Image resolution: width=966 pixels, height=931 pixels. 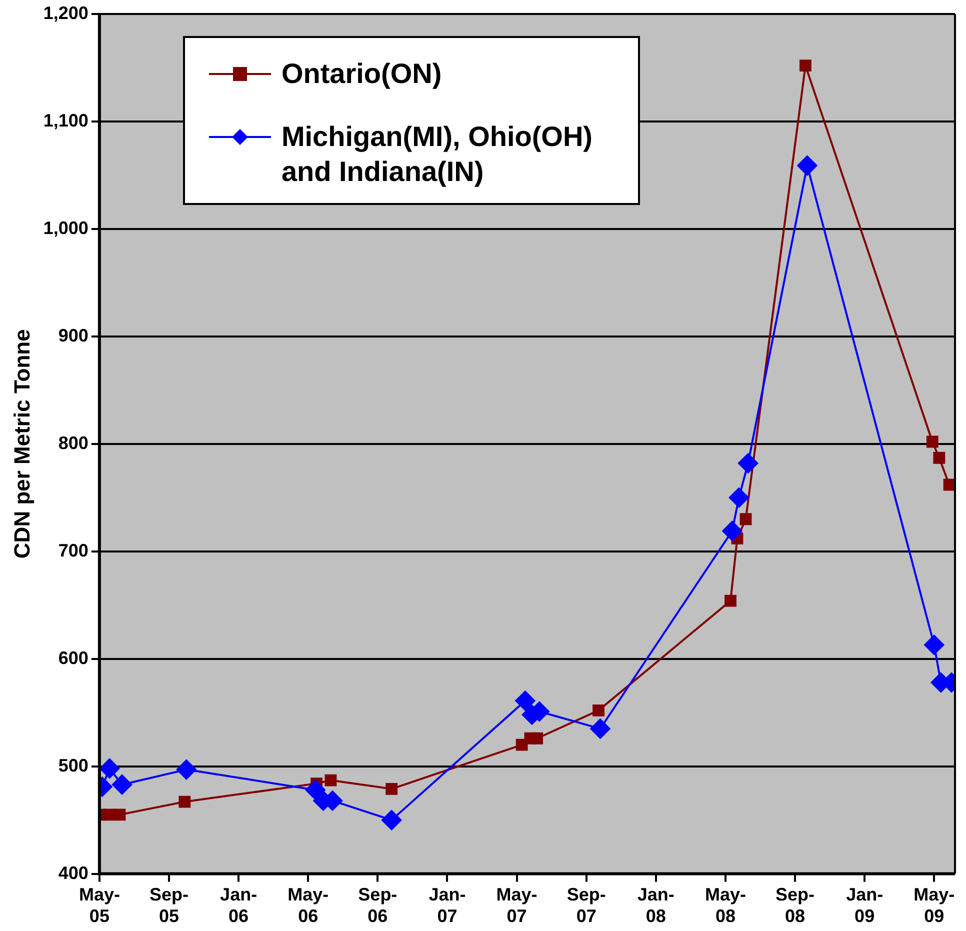 I want to click on x-tick-label: Jan- 09, so click(x=865, y=905).